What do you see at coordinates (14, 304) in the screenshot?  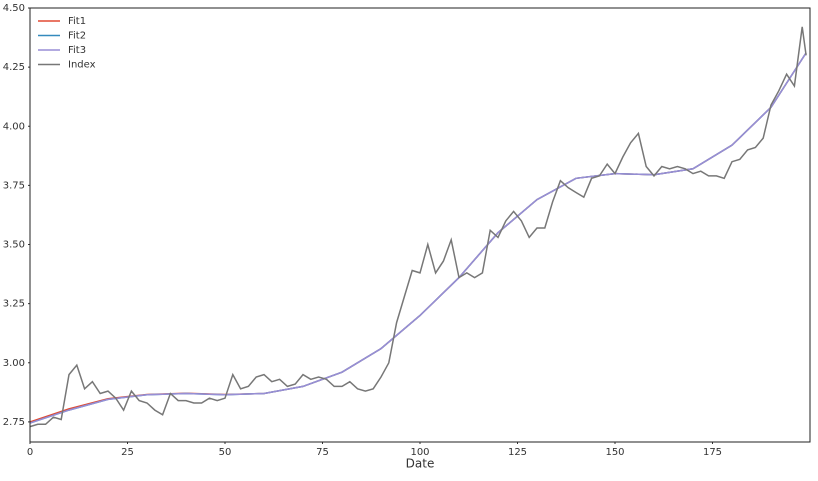 I see `y-tick-label: 3.25` at bounding box center [14, 304].